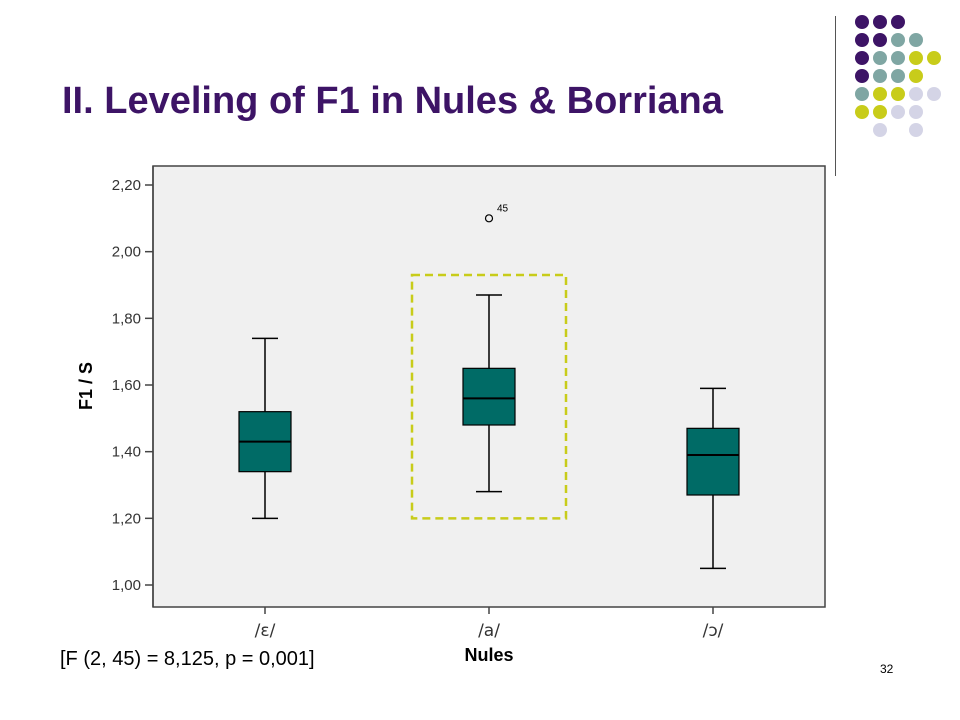  What do you see at coordinates (887, 669) in the screenshot?
I see `slide-number: 32` at bounding box center [887, 669].